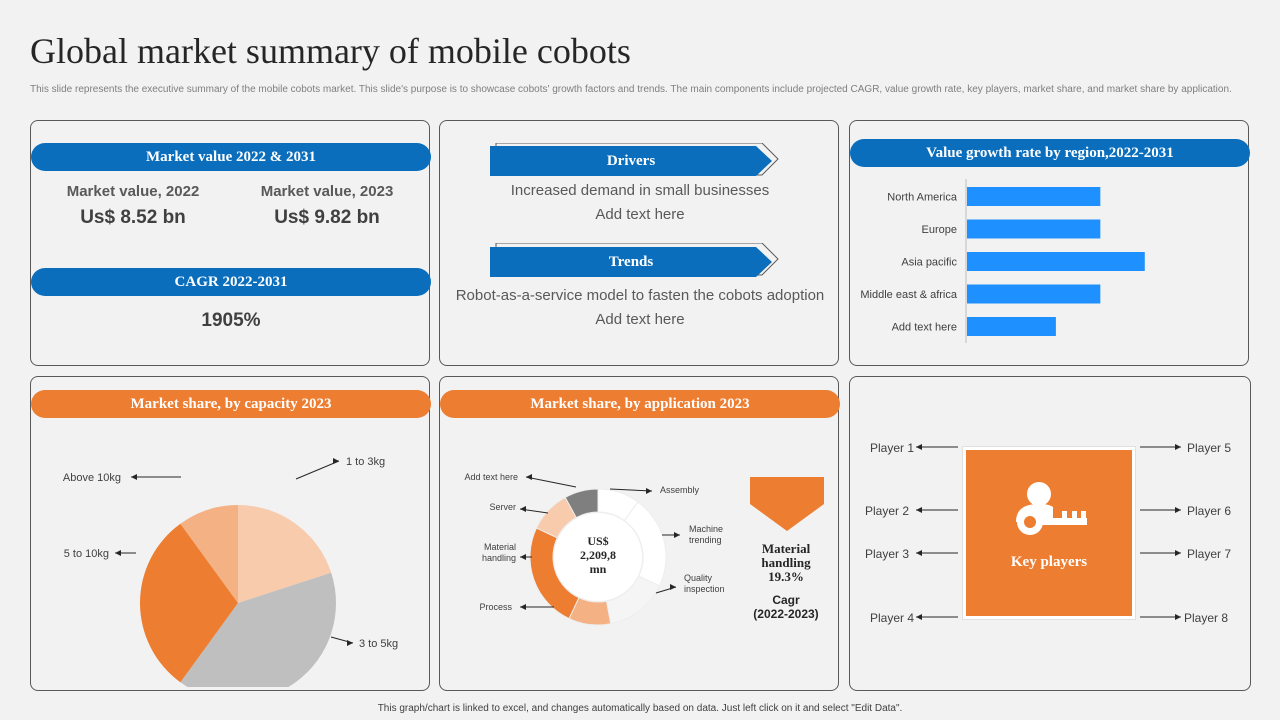 The height and width of the screenshot is (720, 1280). What do you see at coordinates (1209, 511) in the screenshot?
I see `player-6: Player 6` at bounding box center [1209, 511].